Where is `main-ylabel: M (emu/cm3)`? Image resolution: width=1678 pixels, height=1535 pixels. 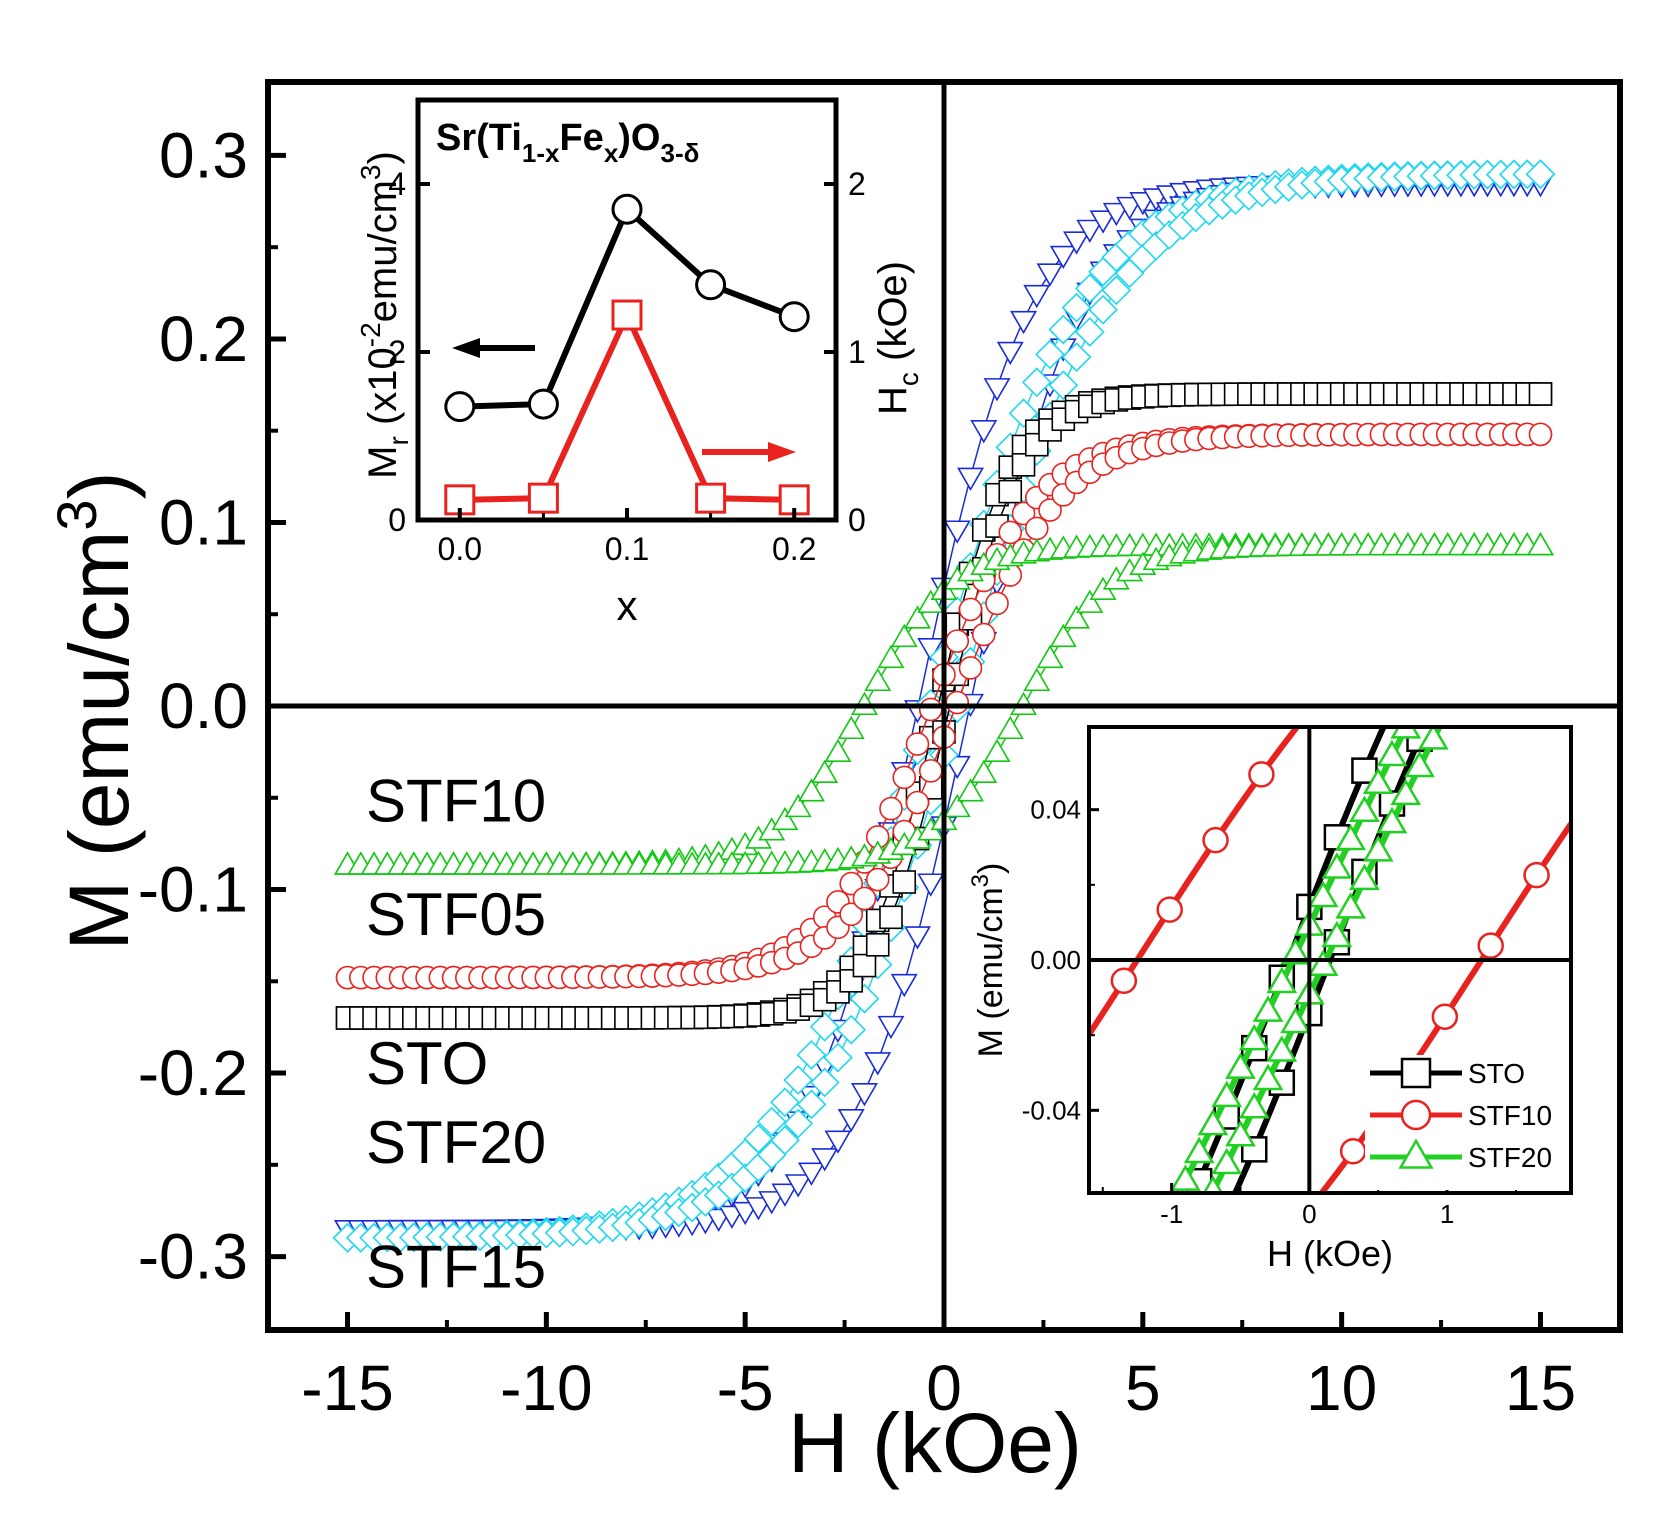 main-ylabel: M (emu/cm3) is located at coordinates (95, 710).